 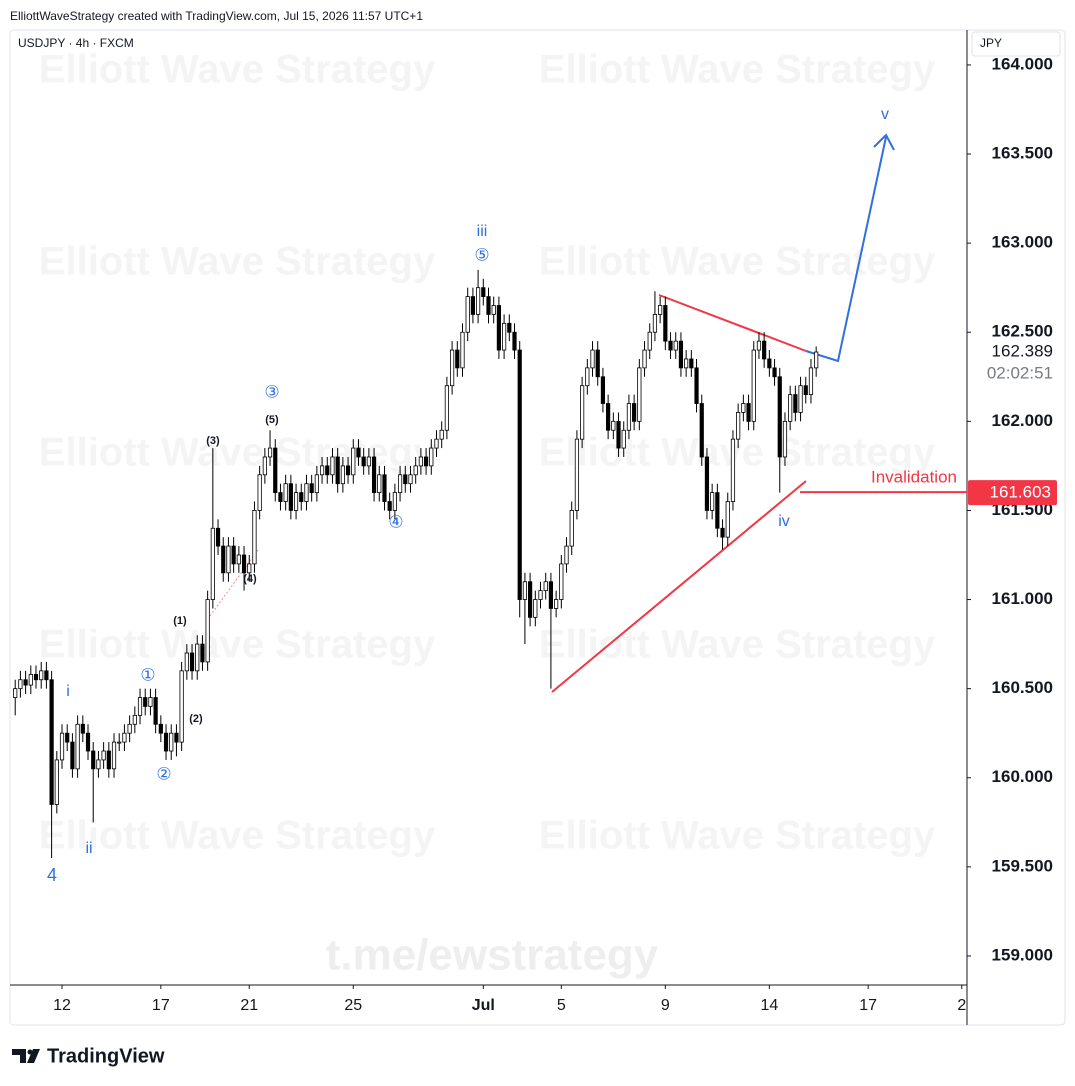 I want to click on triangle-lower, so click(x=679, y=586).